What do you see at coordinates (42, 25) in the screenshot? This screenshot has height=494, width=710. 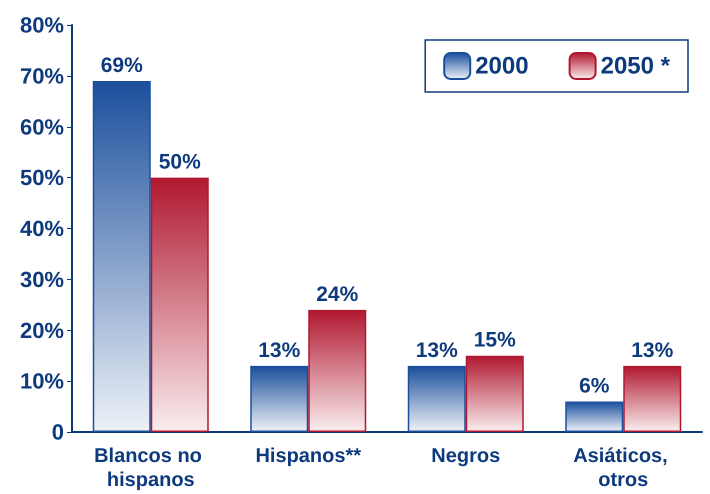 I see `y-tick-label: 80%` at bounding box center [42, 25].